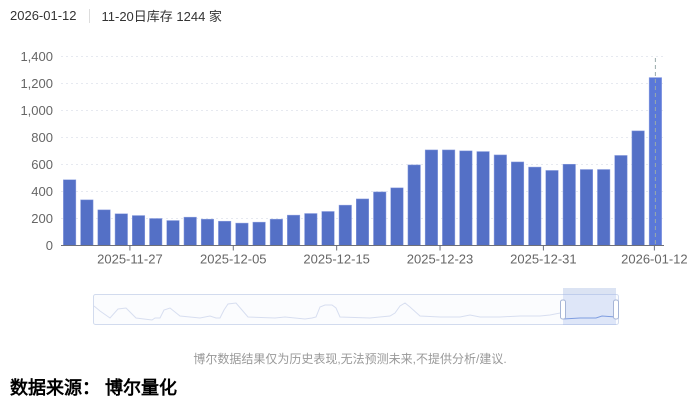  I want to click on x-tick-label: 2025-11-27, so click(130, 259).